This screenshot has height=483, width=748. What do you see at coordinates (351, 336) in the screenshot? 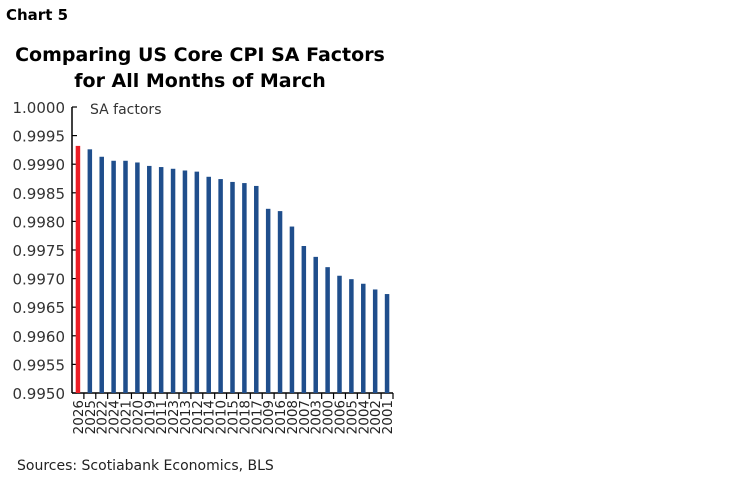
I see `bar-2005` at bounding box center [351, 336].